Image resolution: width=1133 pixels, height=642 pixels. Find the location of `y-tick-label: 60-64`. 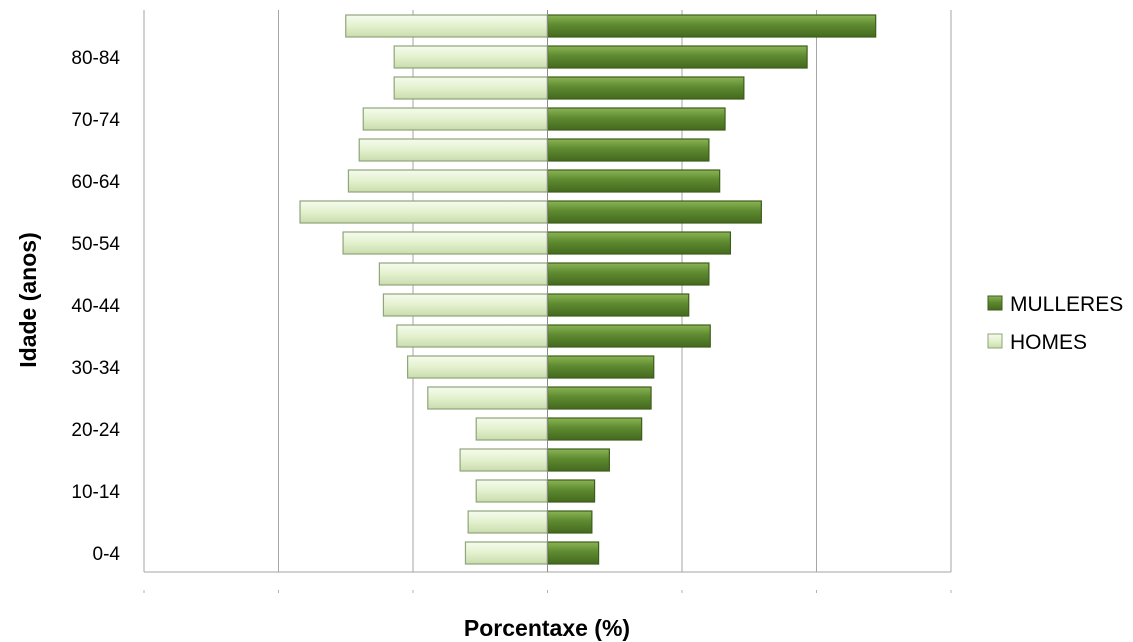

y-tick-label: 60-64 is located at coordinates (95, 182).